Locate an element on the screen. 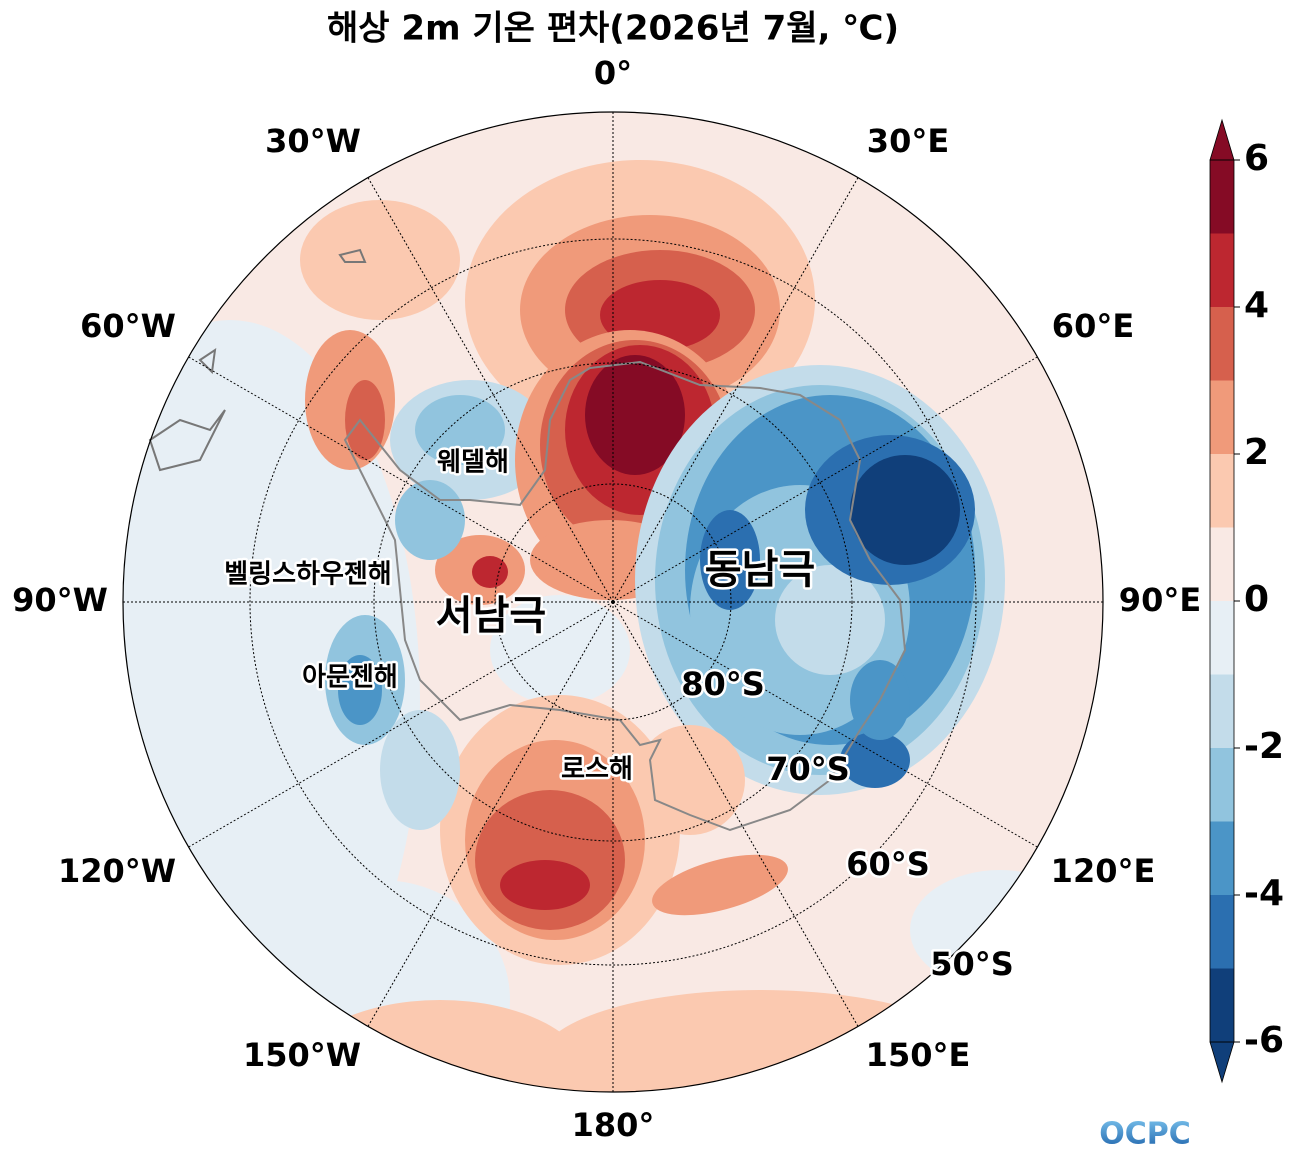 The image size is (1293, 1157). colorbar-tick-label: 0 is located at coordinates (1256, 599).